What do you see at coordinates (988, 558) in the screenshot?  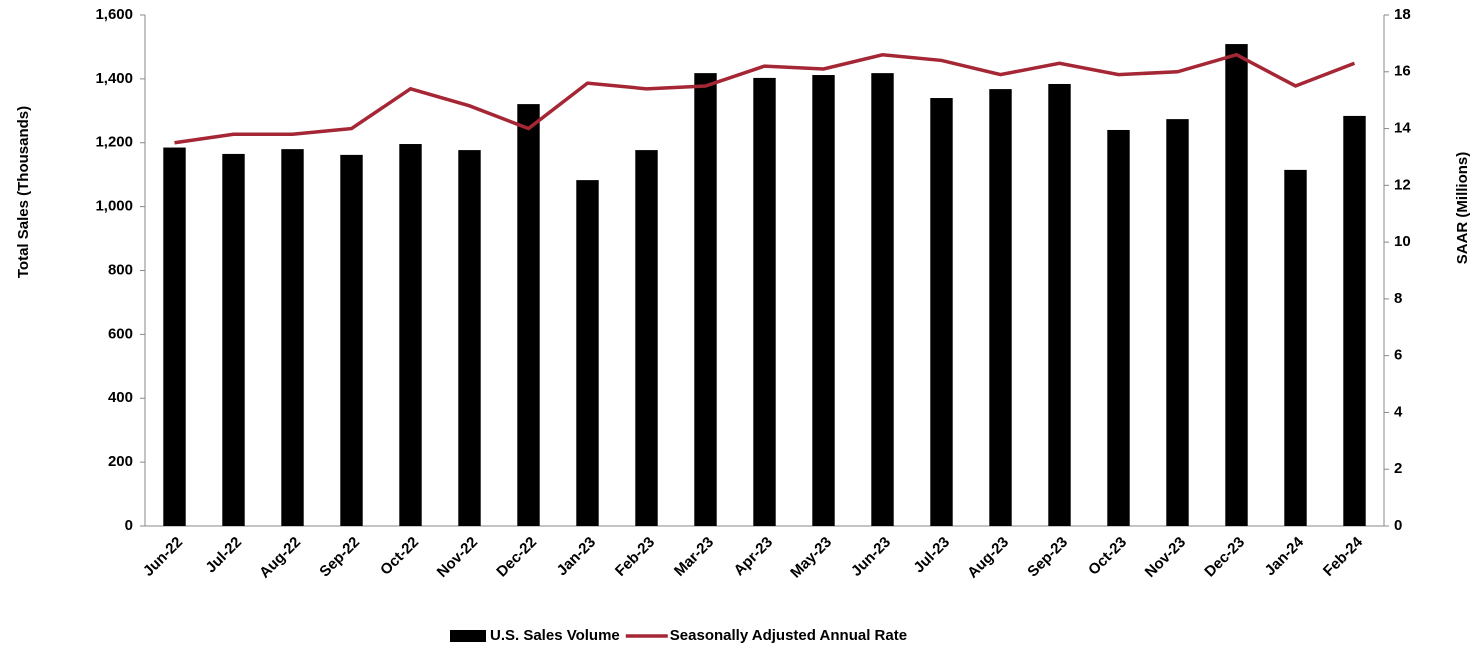 I see `x-tick-label: Aug-23` at bounding box center [988, 558].